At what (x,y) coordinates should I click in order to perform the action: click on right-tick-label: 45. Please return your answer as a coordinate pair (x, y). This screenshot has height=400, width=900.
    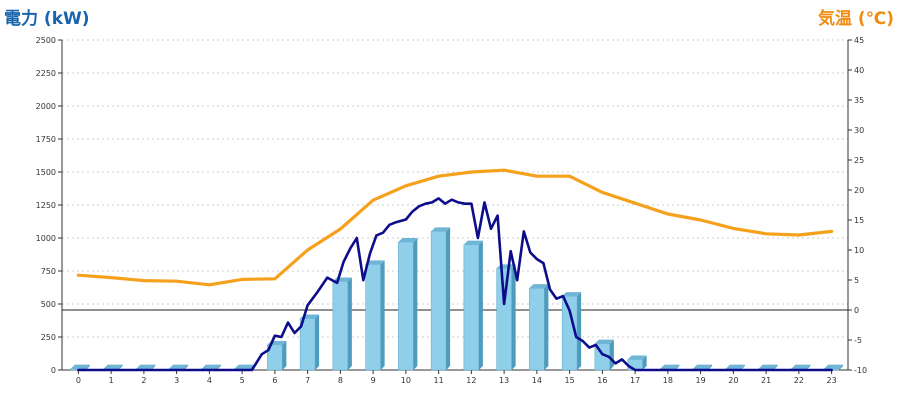
    Looking at the image, I should click on (859, 40).